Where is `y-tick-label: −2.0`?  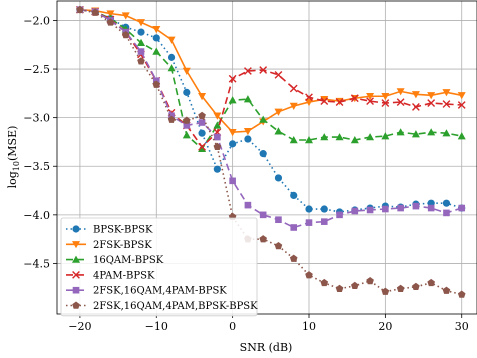
y-tick-label: −2.0 is located at coordinates (36, 20).